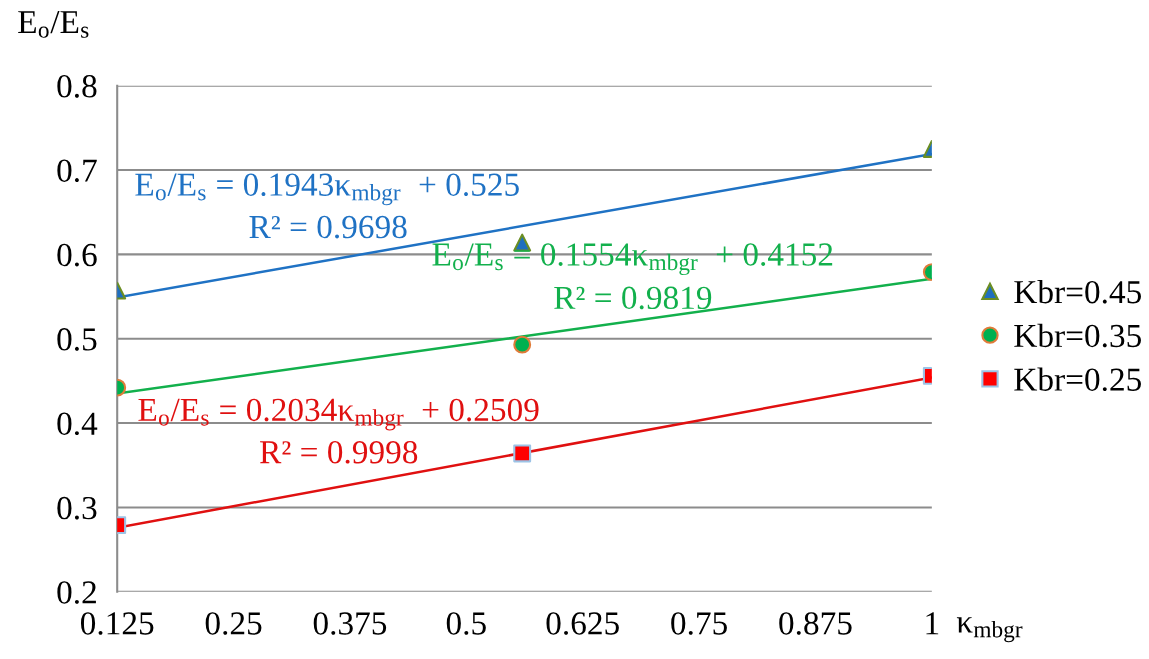 The height and width of the screenshot is (659, 1149). I want to click on annotation: E$_{o}$/E$_{s}$ = 0.1943κ$_{mbgr}$ + 0.525, so click(327, 189).